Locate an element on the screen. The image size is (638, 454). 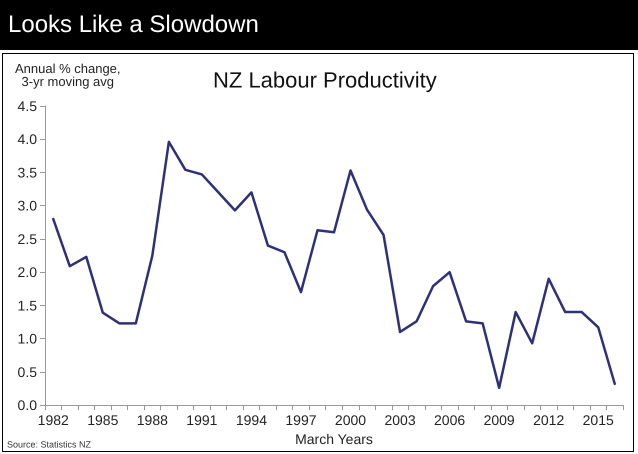
source-note: Source: Statistics NZ is located at coordinates (49, 445).